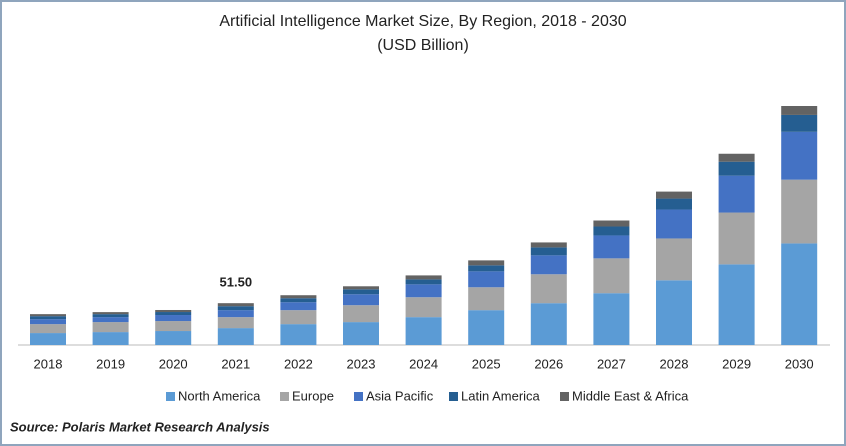 The image size is (846, 446). I want to click on x-tick-label: 2022, so click(298, 363).